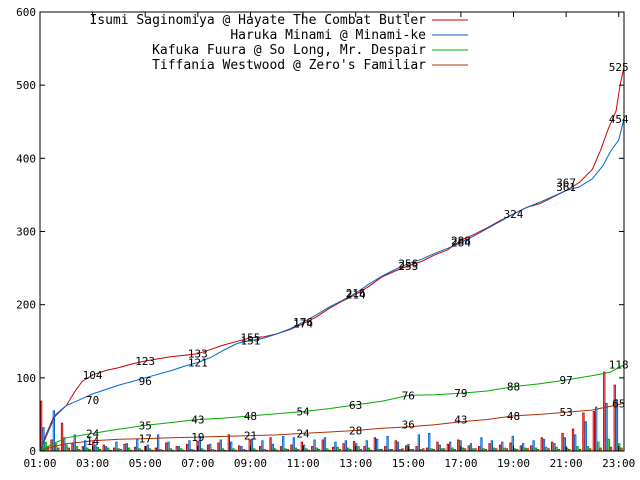 Image resolution: width=640 pixels, height=480 pixels. Describe the element at coordinates (513, 387) in the screenshot. I see `data-label: 88` at that location.